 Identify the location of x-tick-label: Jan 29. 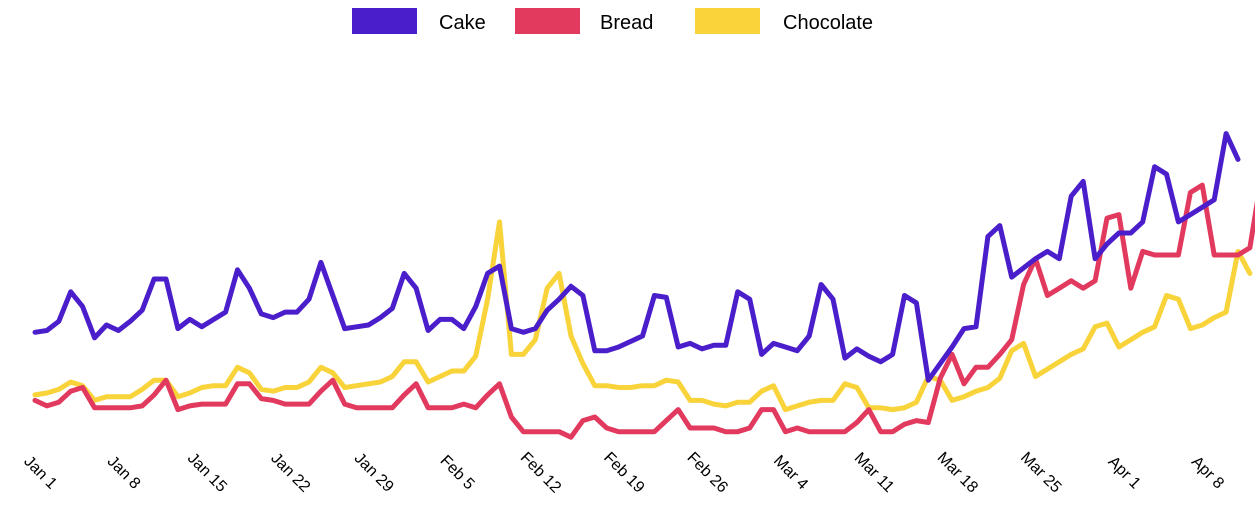
(374, 473).